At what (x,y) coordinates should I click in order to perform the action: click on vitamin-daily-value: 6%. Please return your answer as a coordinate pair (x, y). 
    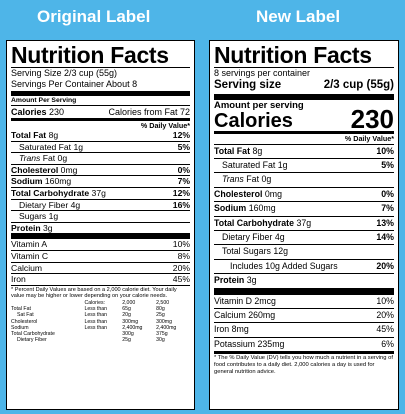
    Looking at the image, I should click on (387, 343).